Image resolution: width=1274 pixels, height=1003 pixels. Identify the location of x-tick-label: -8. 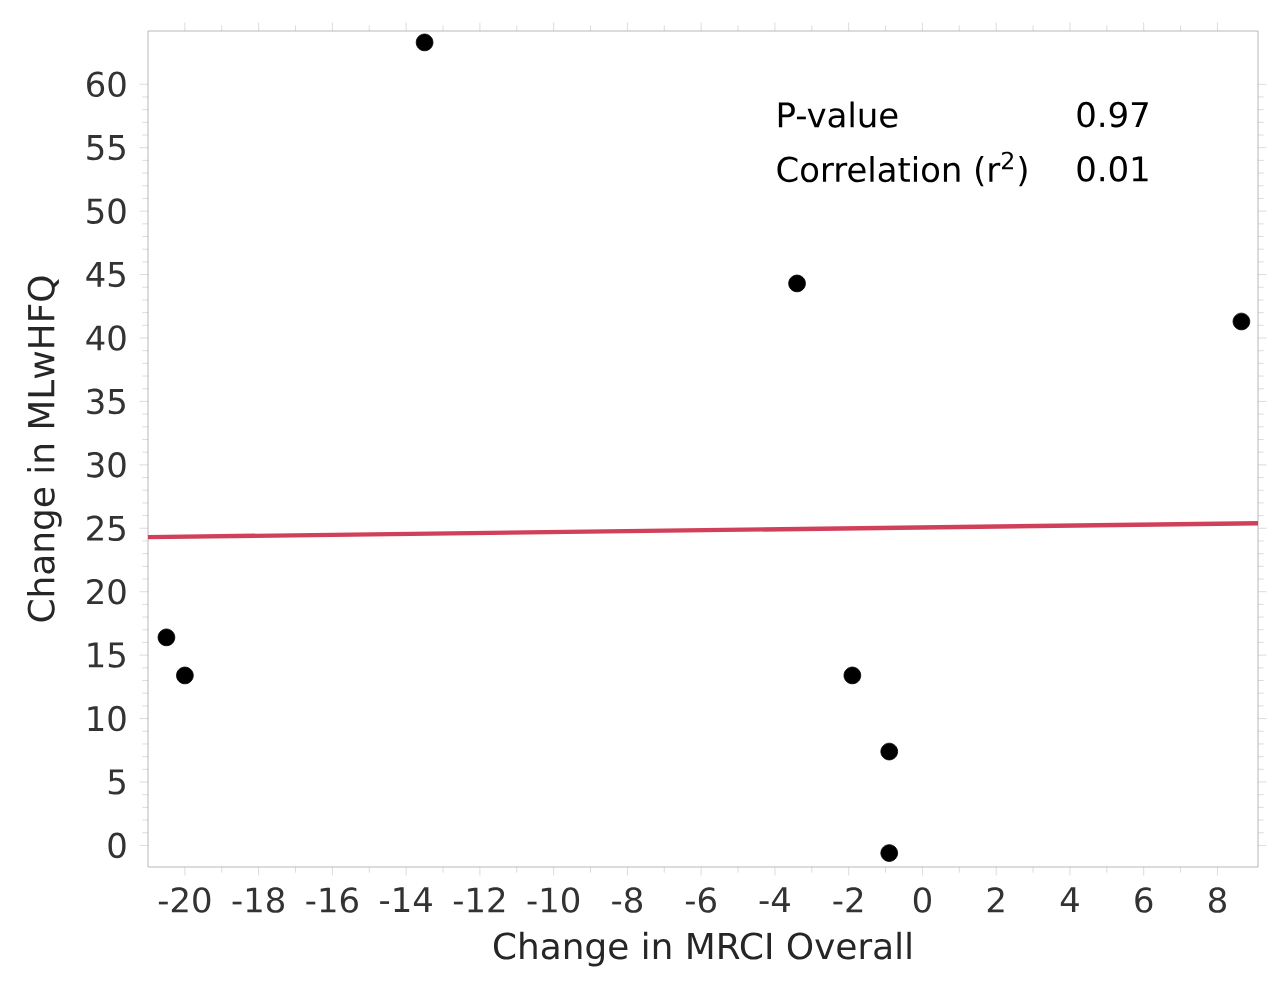
(627, 900).